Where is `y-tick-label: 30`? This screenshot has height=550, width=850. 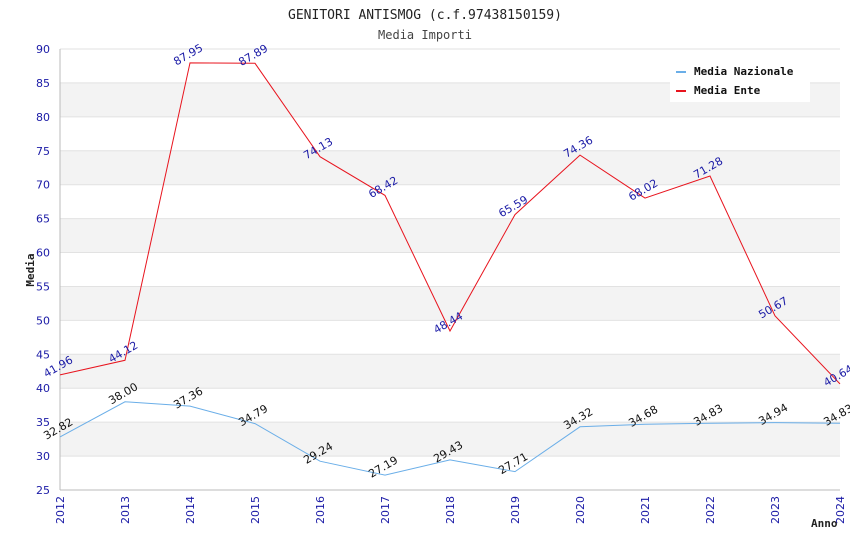
y-tick-label: 30 is located at coordinates (43, 456).